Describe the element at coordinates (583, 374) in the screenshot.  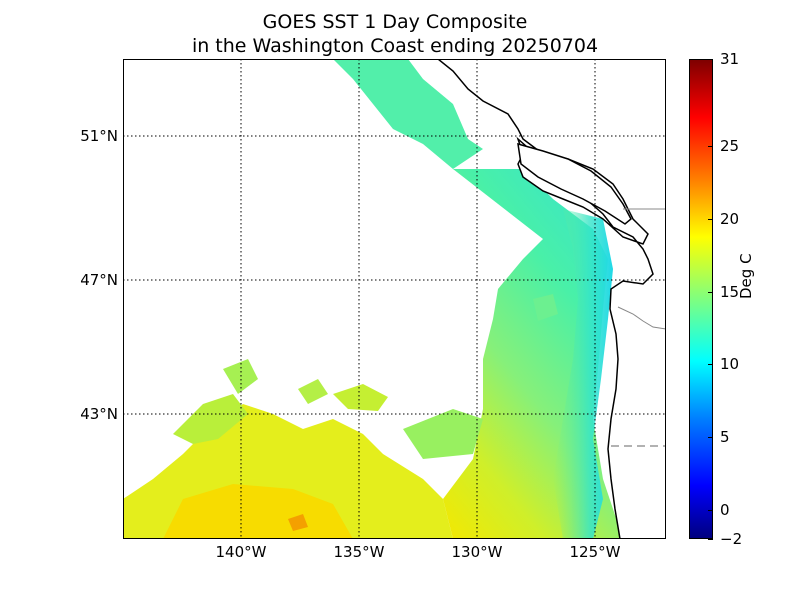
I see `sst-patch-coastal-upwell` at that location.